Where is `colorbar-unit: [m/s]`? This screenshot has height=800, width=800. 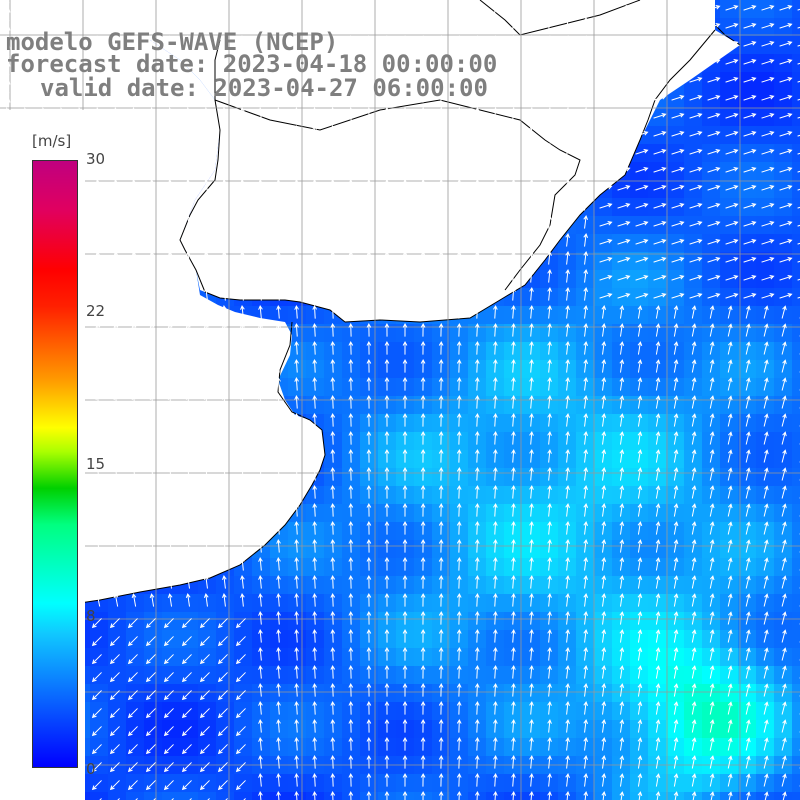 colorbar-unit: [m/s] is located at coordinates (52, 141).